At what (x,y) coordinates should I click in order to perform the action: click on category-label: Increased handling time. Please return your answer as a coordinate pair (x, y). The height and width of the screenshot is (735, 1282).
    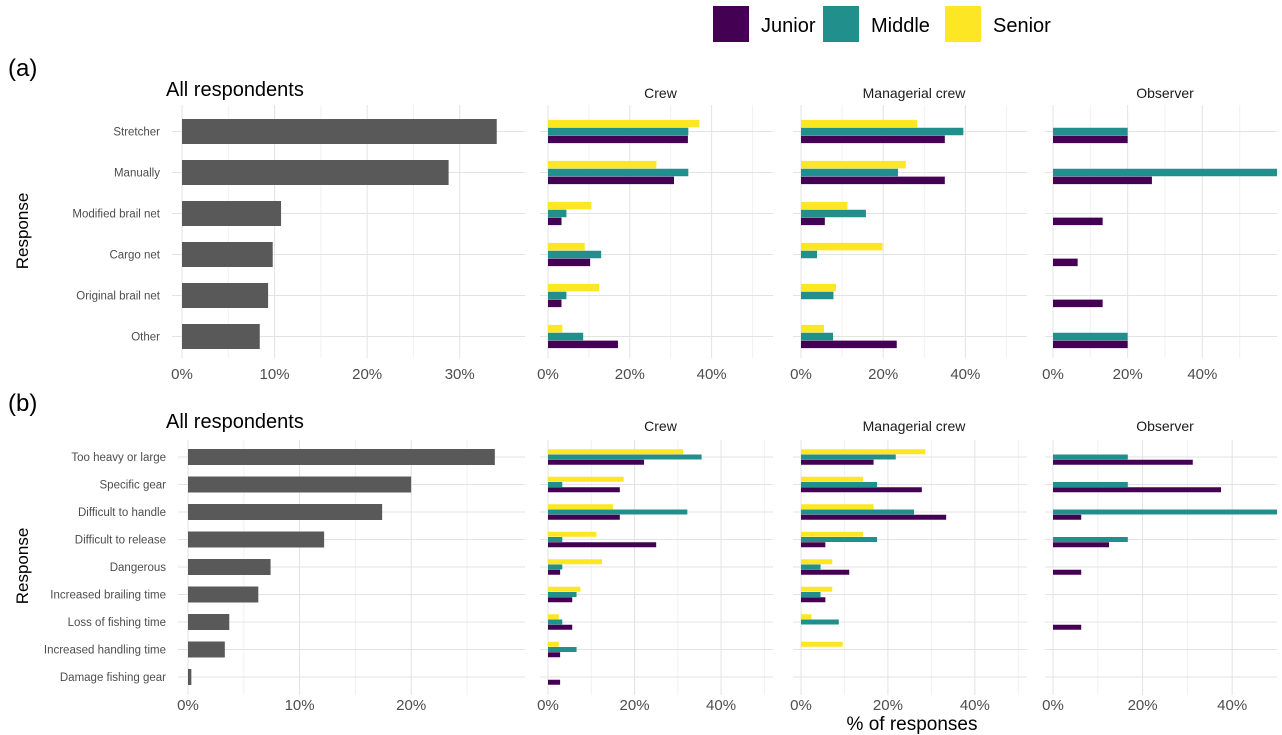
    Looking at the image, I should click on (105, 651).